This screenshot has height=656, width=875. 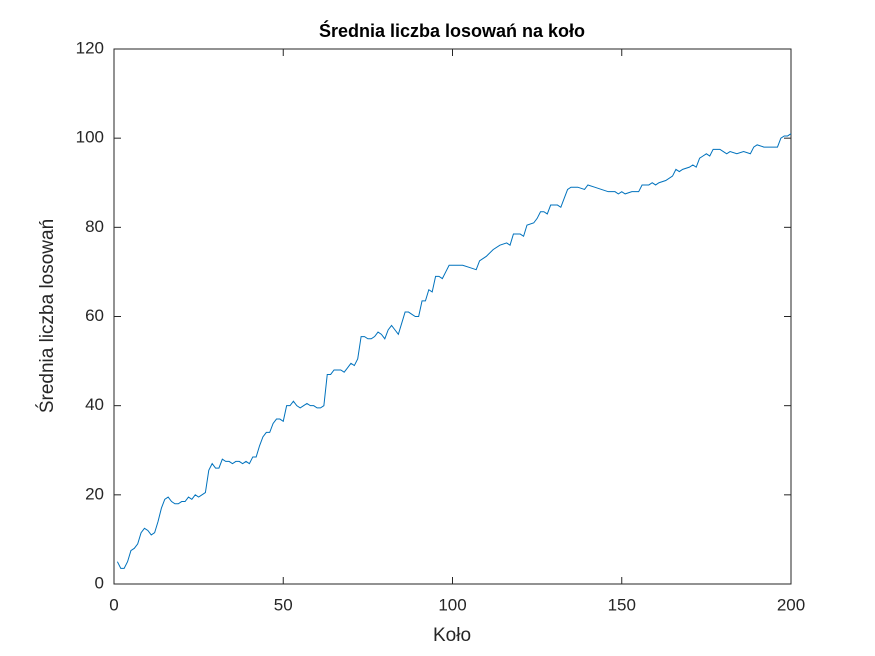 I want to click on y-tick-label: 40, so click(x=94, y=404).